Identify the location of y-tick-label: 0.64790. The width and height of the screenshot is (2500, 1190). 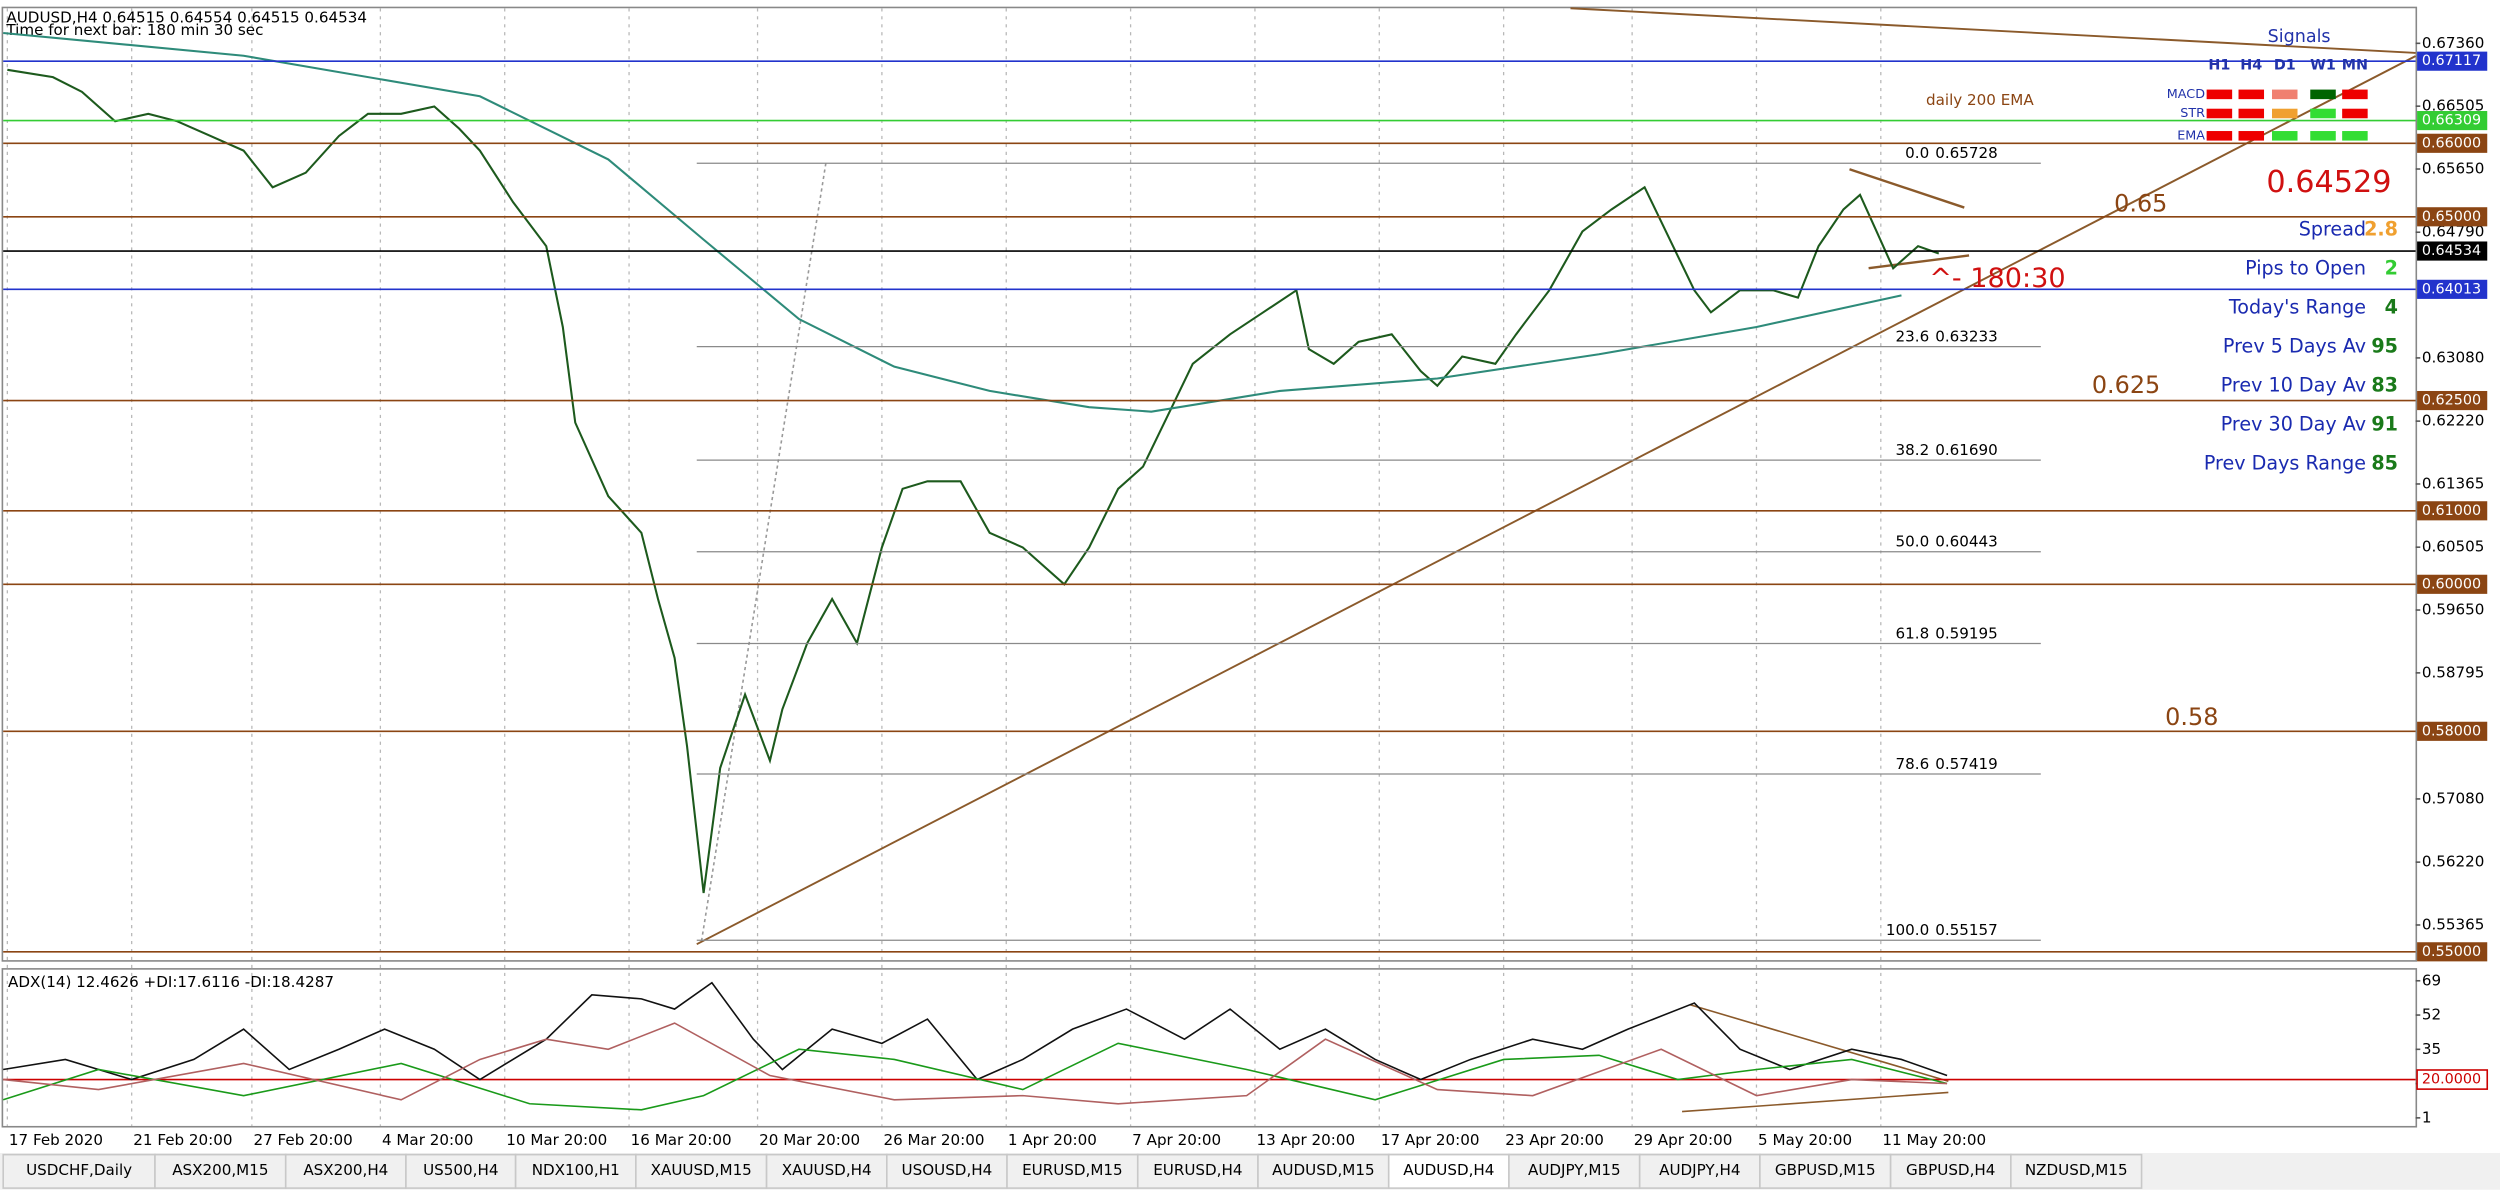
(2453, 232).